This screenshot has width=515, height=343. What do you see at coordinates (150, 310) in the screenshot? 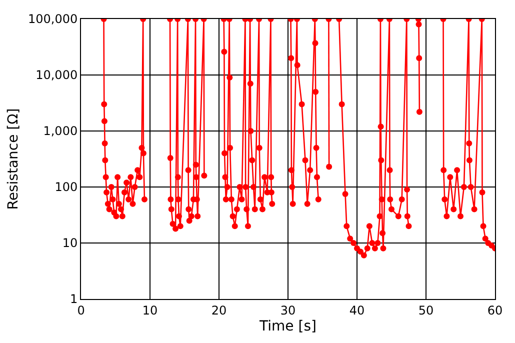
I see `x-tick-label: 10` at bounding box center [150, 310].